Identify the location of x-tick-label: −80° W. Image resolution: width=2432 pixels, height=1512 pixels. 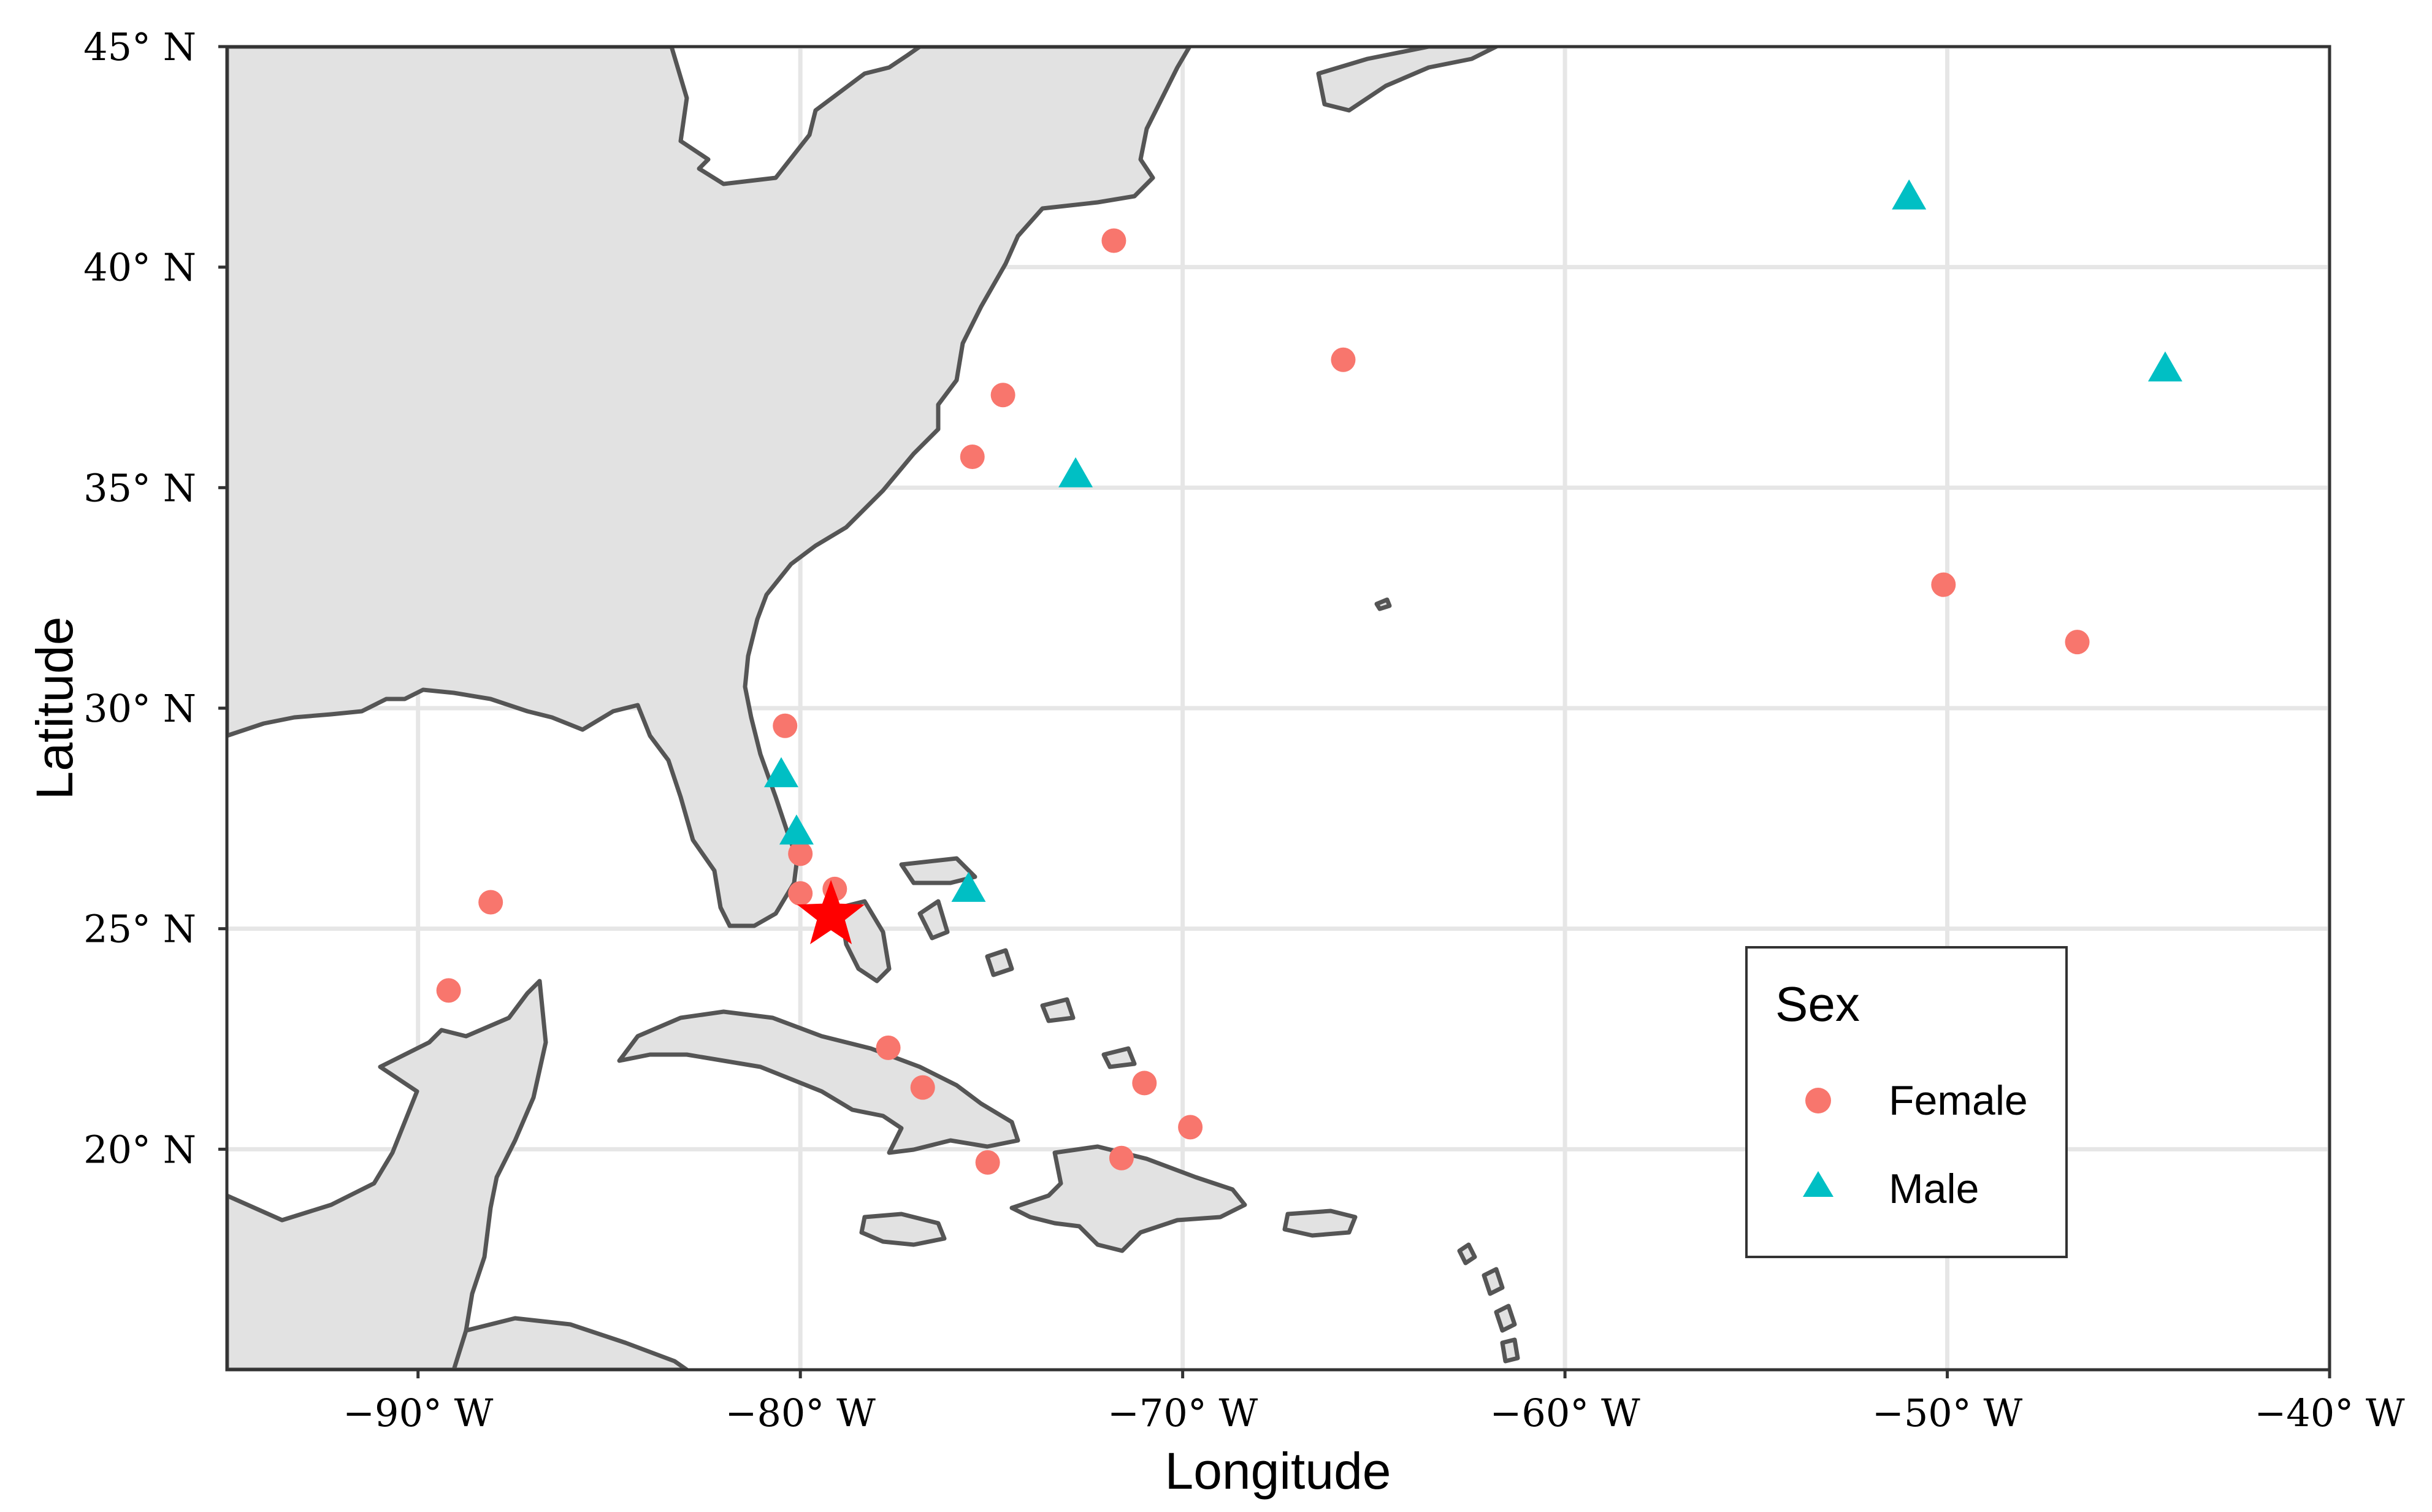
(800, 1413).